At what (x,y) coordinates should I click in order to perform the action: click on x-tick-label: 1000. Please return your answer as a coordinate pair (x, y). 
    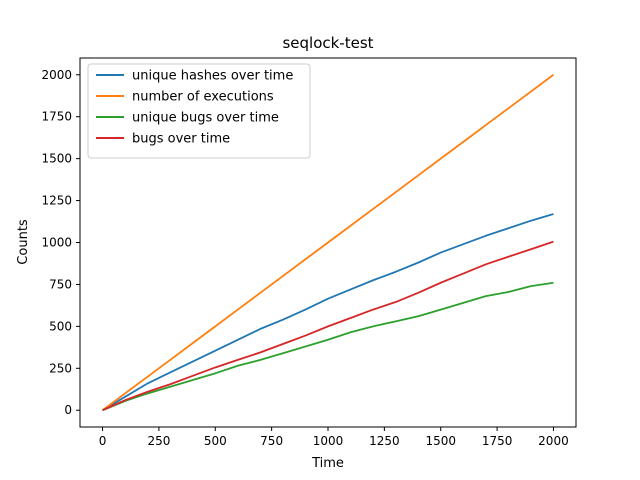
    Looking at the image, I should click on (328, 441).